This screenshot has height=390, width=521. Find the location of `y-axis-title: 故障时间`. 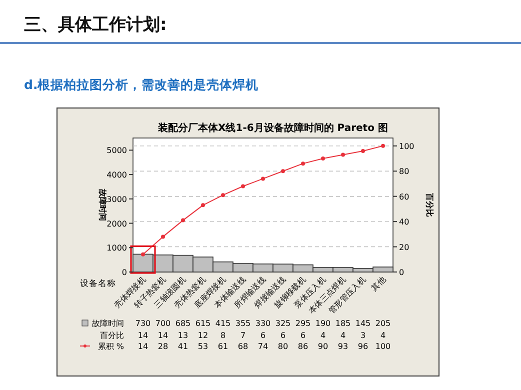

y-axis-title: 故障时间 is located at coordinates (102, 204).